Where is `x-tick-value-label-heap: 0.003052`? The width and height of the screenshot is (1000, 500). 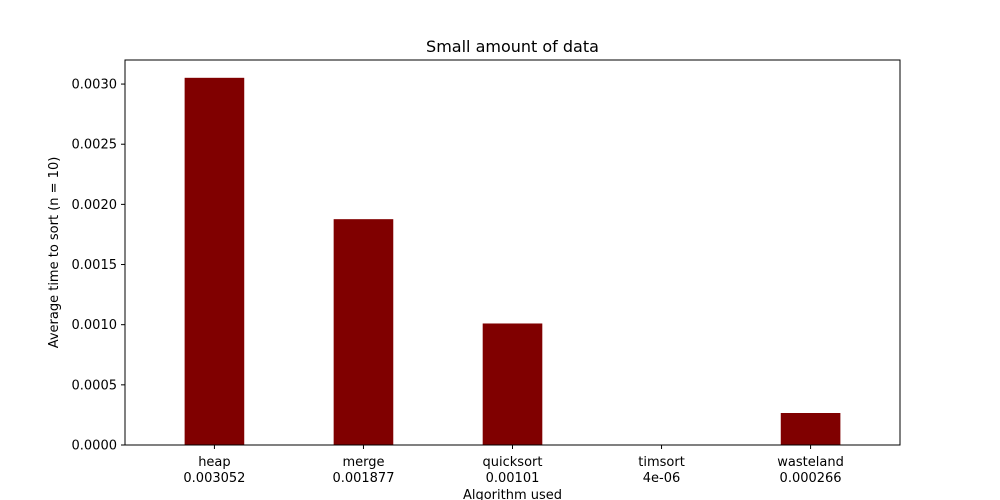 x-tick-value-label-heap: 0.003052 is located at coordinates (214, 478).